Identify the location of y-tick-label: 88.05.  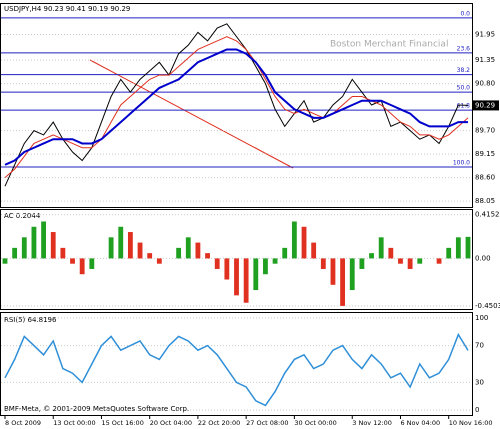
(485, 201).